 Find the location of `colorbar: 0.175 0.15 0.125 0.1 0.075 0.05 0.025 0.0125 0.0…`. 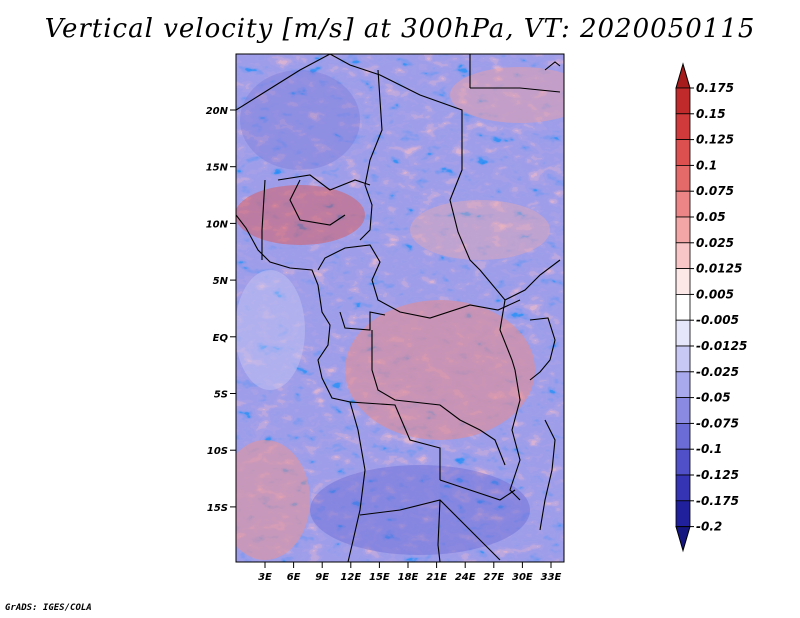

colorbar: 0.175 0.15 0.125 0.1 0.075 0.05 0.025 0.0125 0.0… is located at coordinates (711, 307).